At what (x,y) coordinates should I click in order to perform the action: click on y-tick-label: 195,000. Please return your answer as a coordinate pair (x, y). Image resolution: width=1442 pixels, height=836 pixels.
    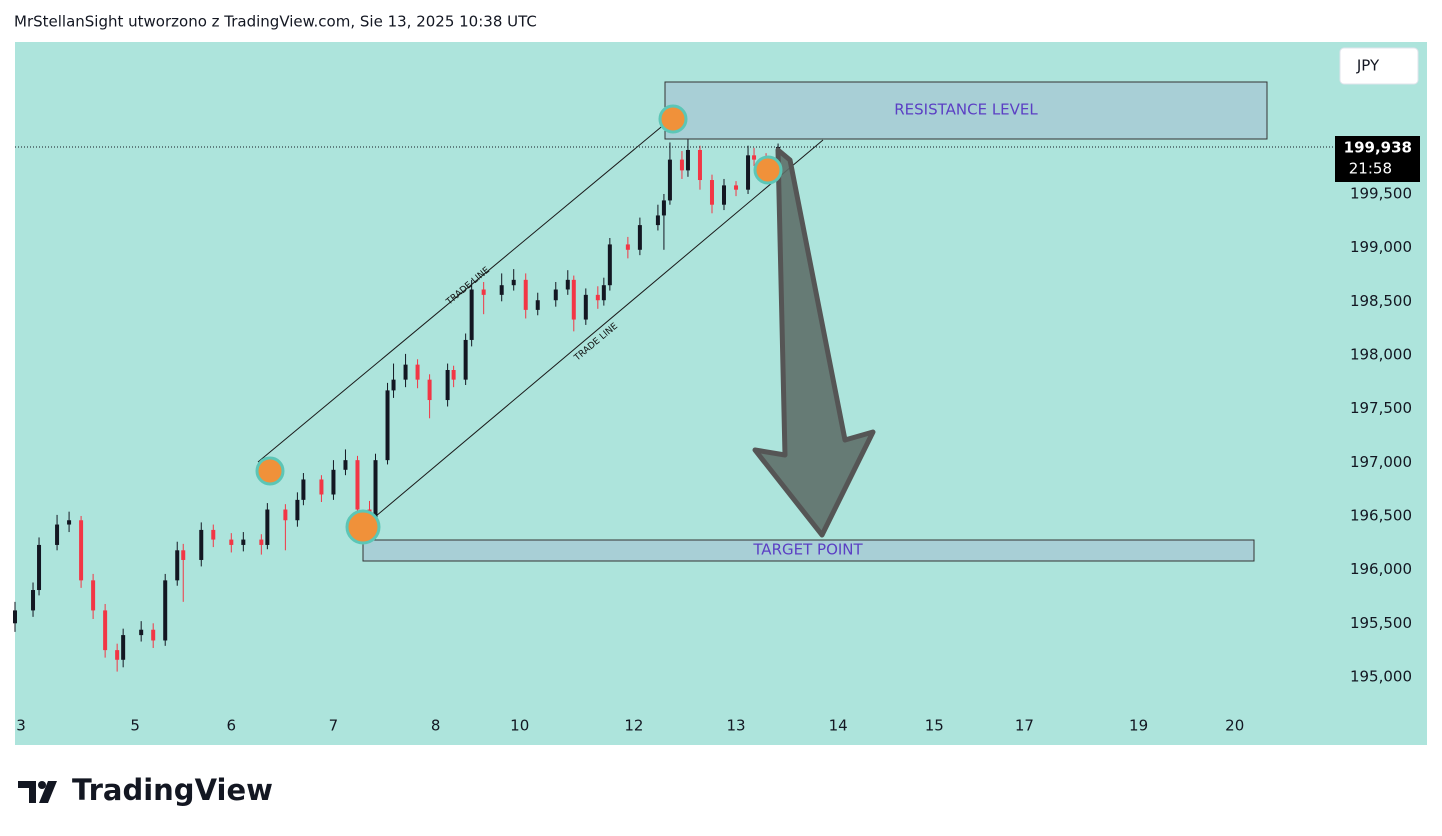
    Looking at the image, I should click on (1381, 676).